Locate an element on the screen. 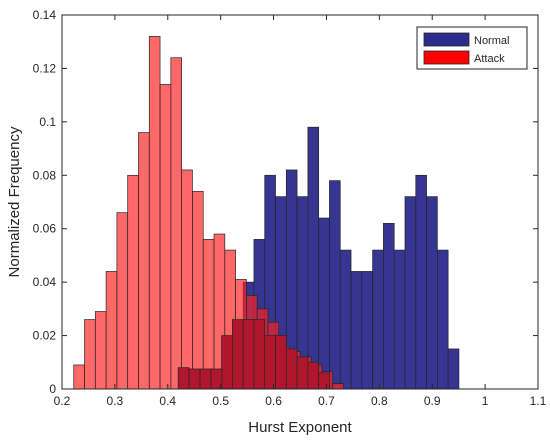 Image resolution: width=550 pixels, height=445 pixels. x-tick-label: 0.7 is located at coordinates (326, 401).